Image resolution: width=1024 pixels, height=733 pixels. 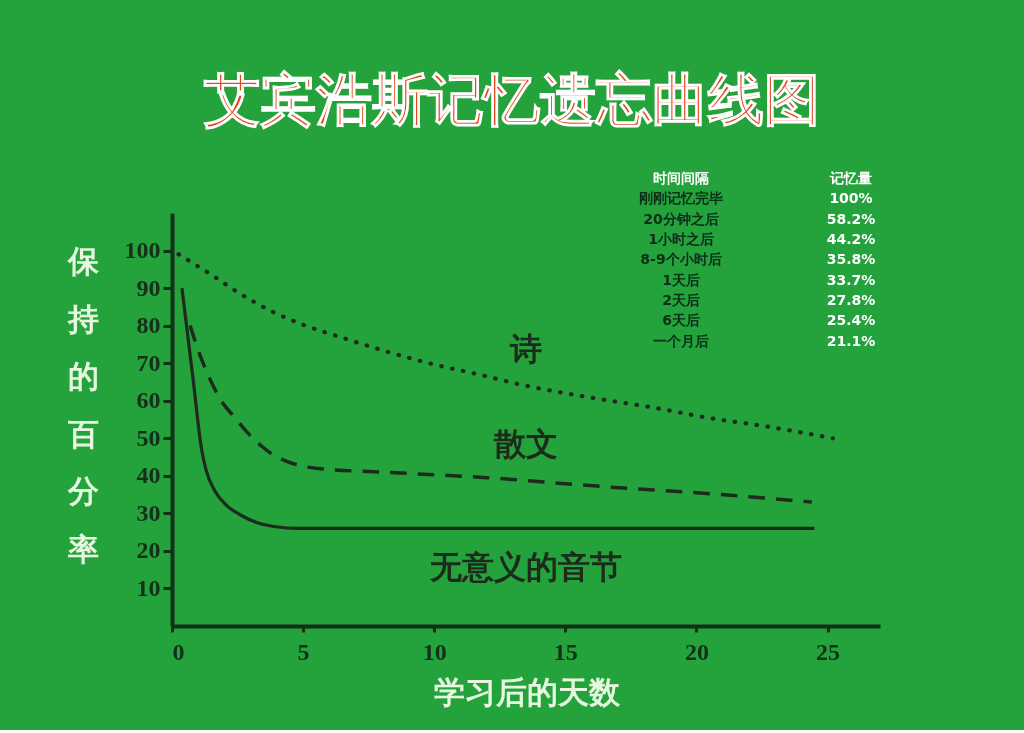 What do you see at coordinates (828, 651) in the screenshot?
I see `x-tick-label: 25` at bounding box center [828, 651].